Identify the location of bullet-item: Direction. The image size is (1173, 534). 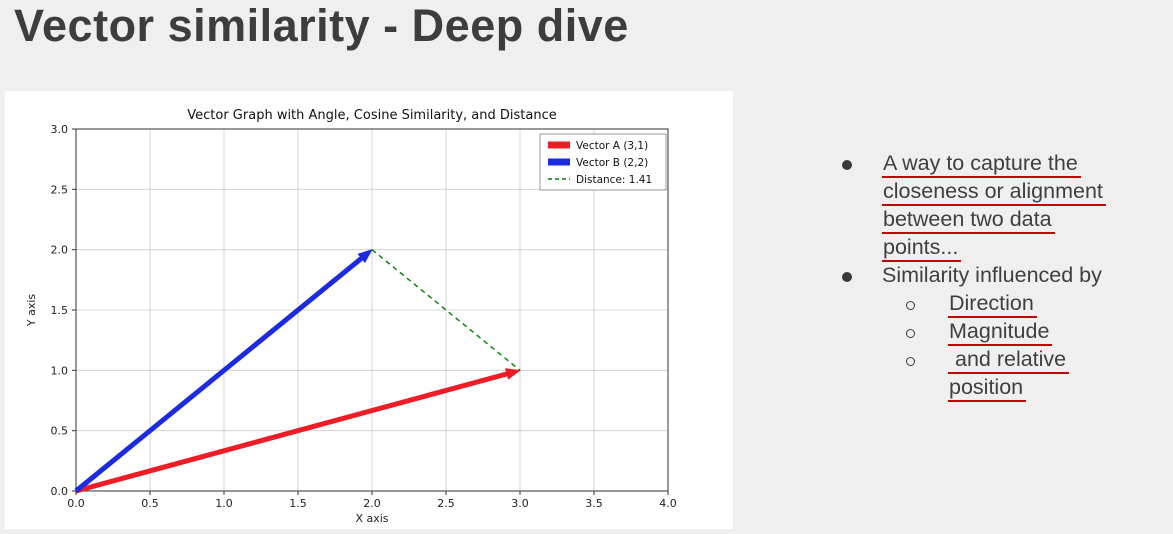
(1000, 305).